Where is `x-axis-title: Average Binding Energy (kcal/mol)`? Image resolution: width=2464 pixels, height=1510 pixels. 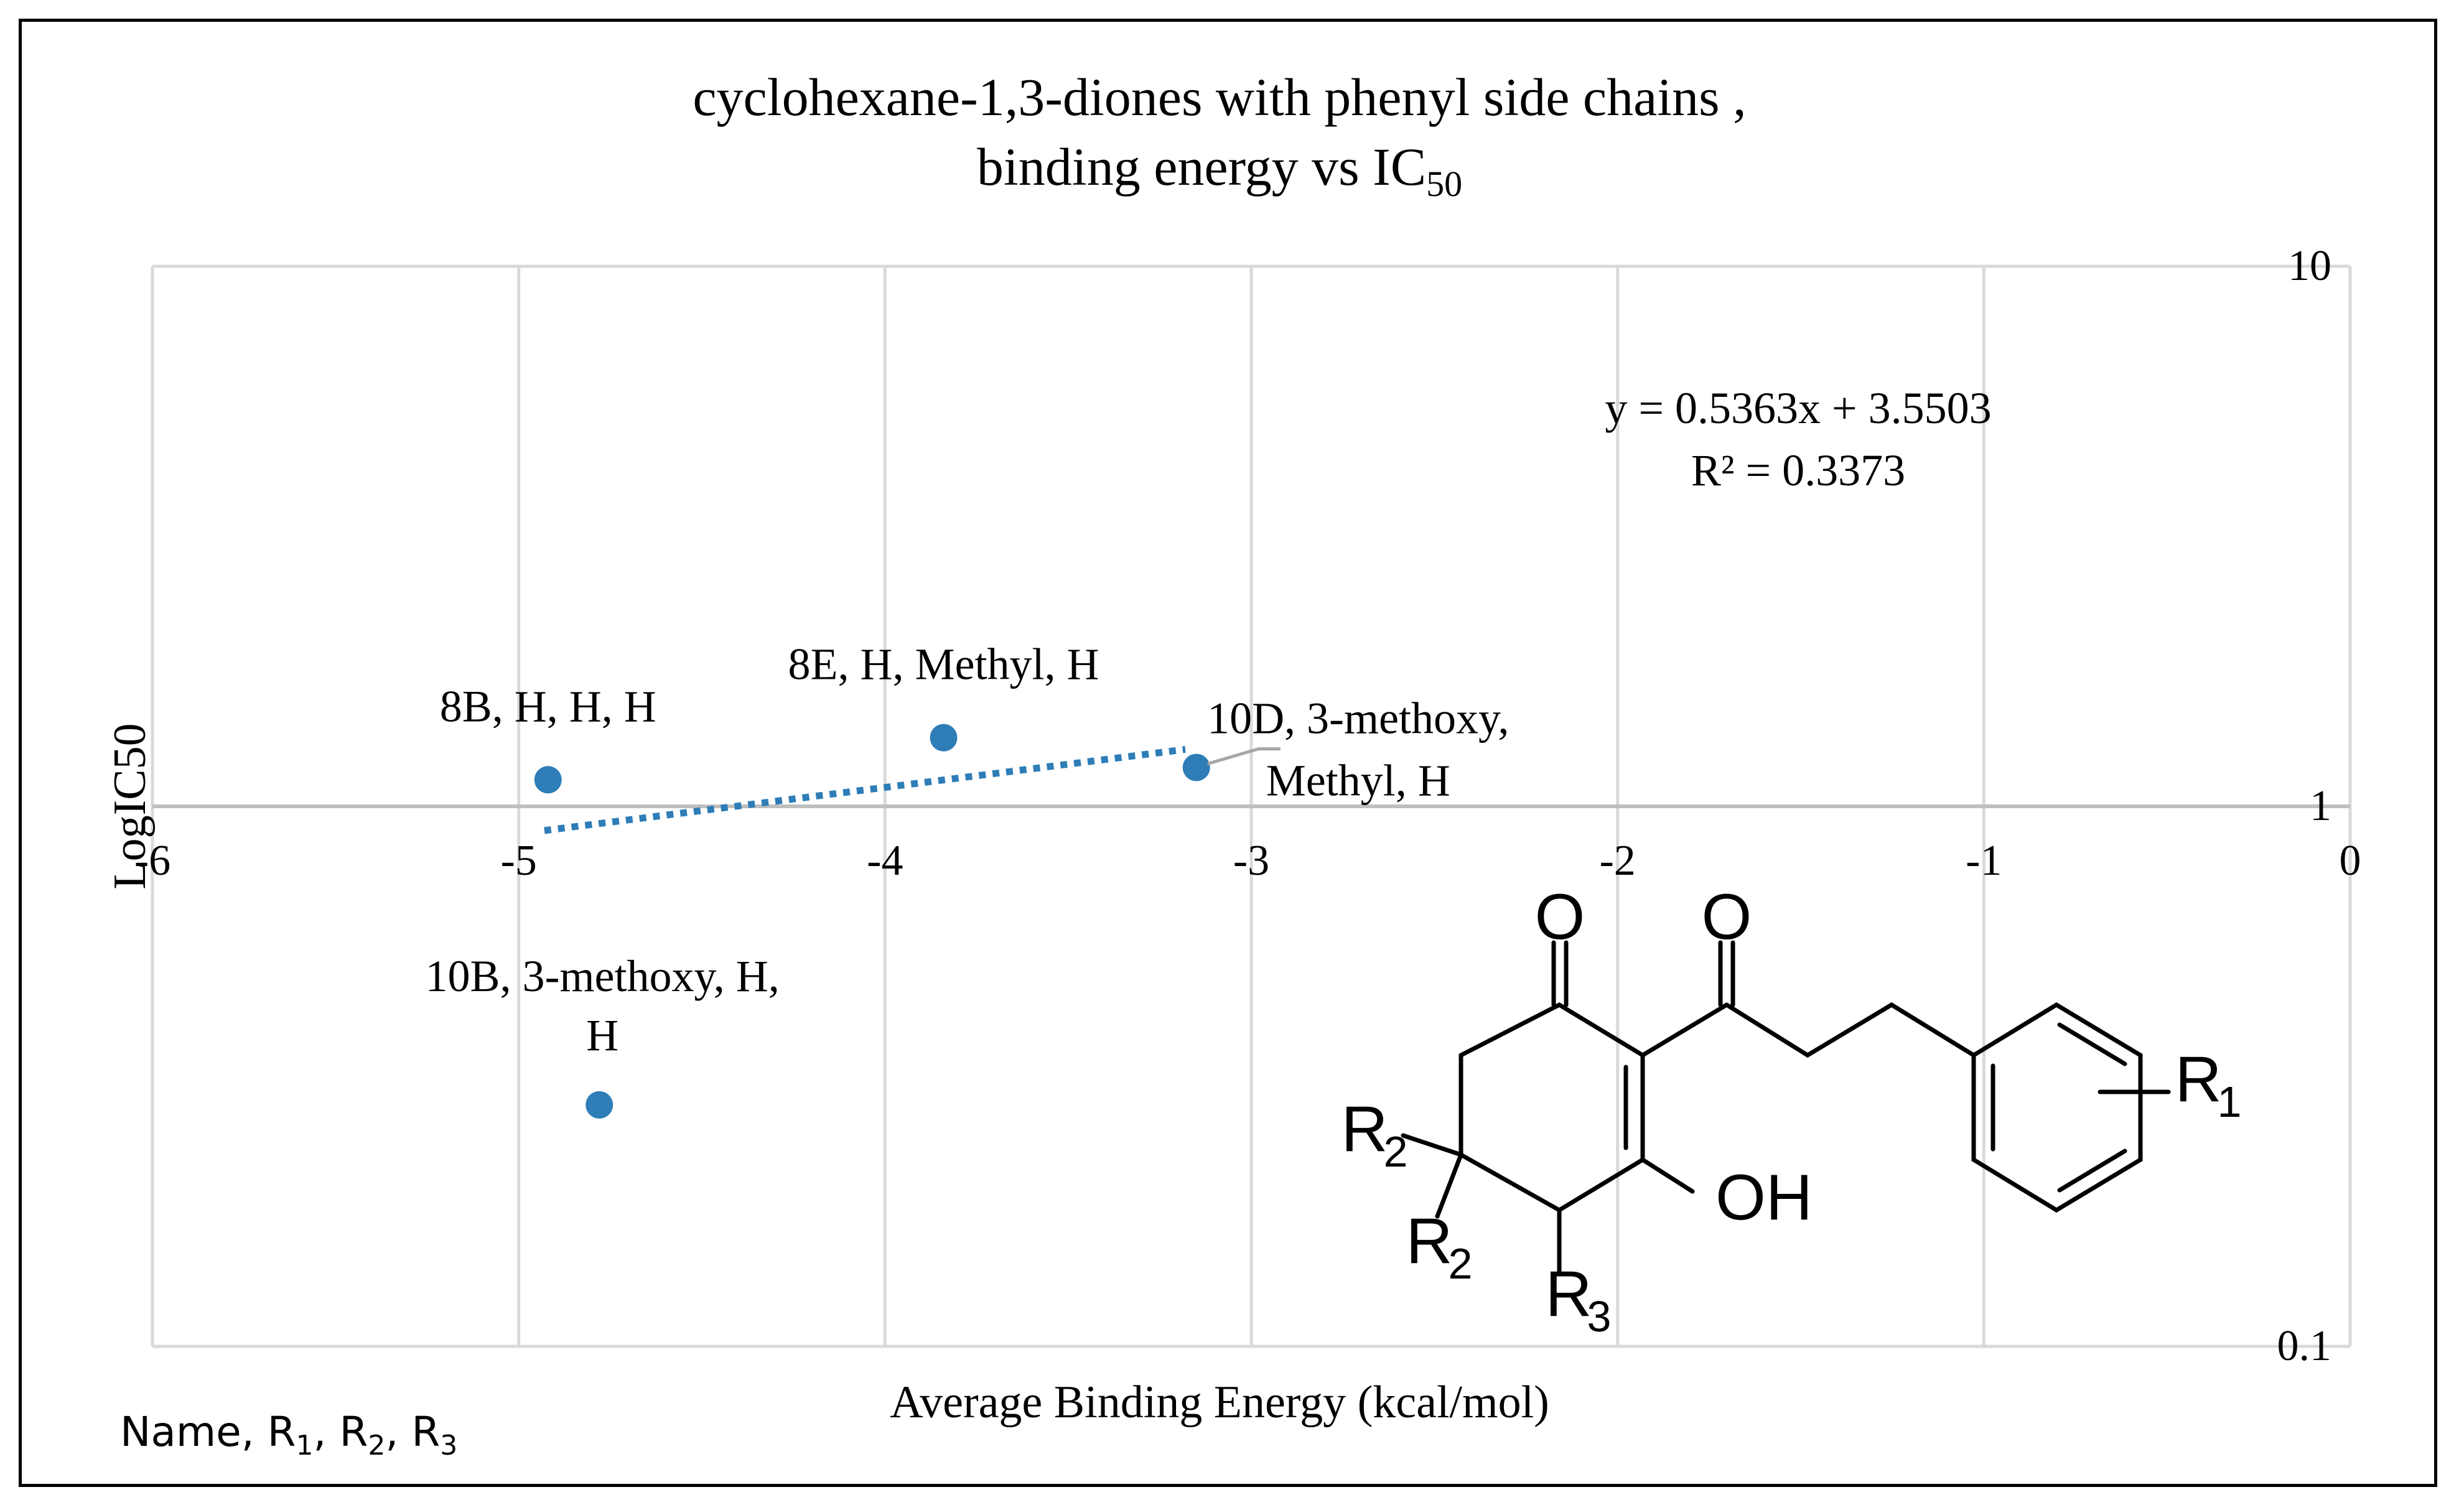 x-axis-title: Average Binding Energy (kcal/mol) is located at coordinates (1220, 1402).